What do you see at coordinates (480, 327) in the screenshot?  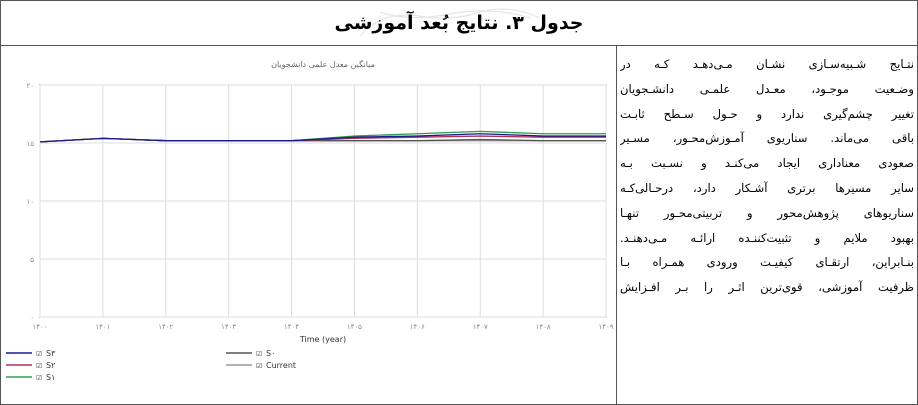 I see `x-tick-label: ۱۴۰۷` at bounding box center [480, 327].